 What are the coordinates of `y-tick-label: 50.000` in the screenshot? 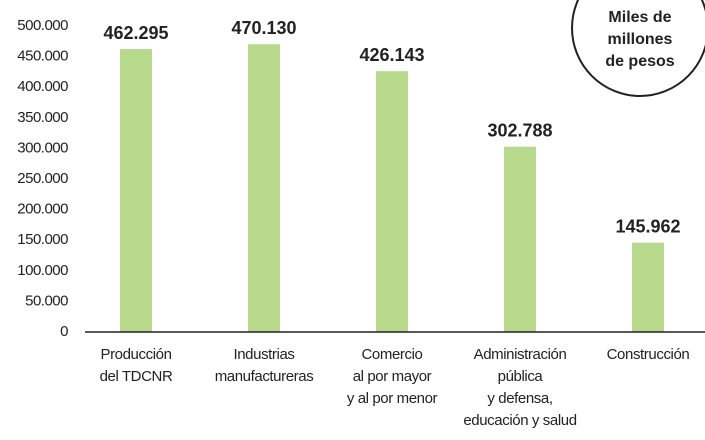 It's located at (46, 300).